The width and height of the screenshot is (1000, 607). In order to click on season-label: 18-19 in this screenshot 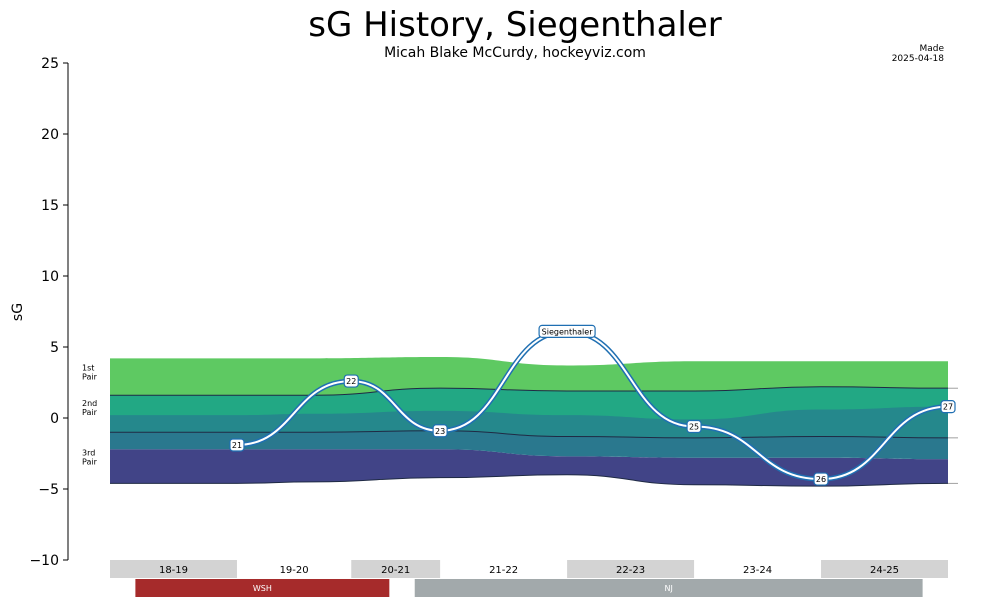, I will do `click(173, 570)`.